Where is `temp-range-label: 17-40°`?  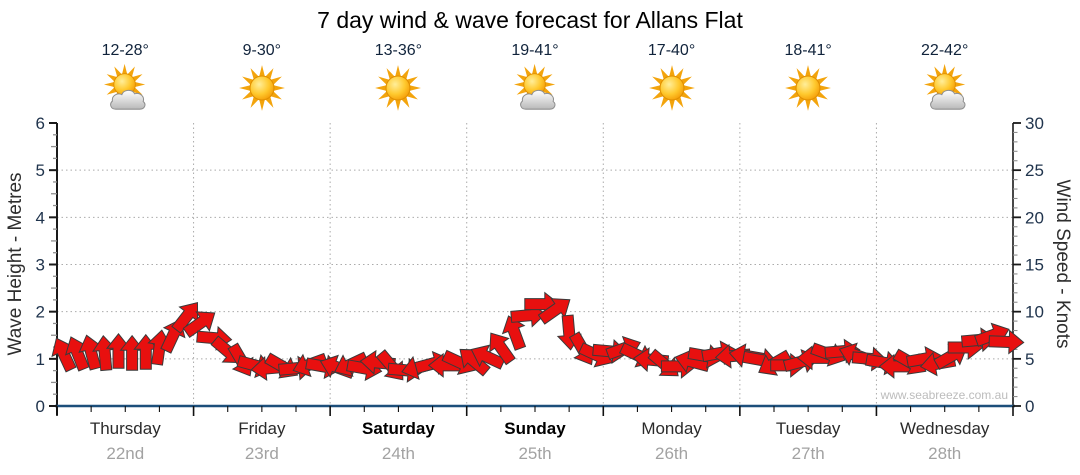
temp-range-label: 17-40° is located at coordinates (671, 50).